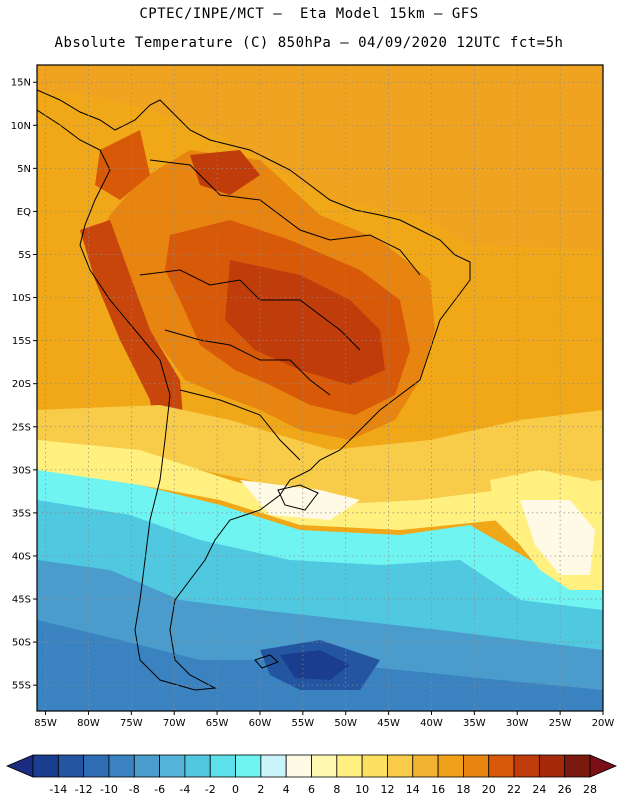 The image size is (618, 800). Describe the element at coordinates (88, 723) in the screenshot. I see `lon-label: 80W` at that location.